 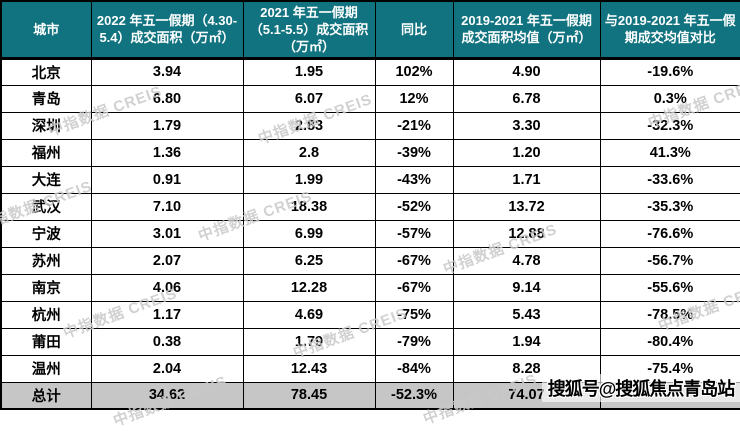 What do you see at coordinates (46, 314) in the screenshot?
I see `city-cell: 杭州` at bounding box center [46, 314].